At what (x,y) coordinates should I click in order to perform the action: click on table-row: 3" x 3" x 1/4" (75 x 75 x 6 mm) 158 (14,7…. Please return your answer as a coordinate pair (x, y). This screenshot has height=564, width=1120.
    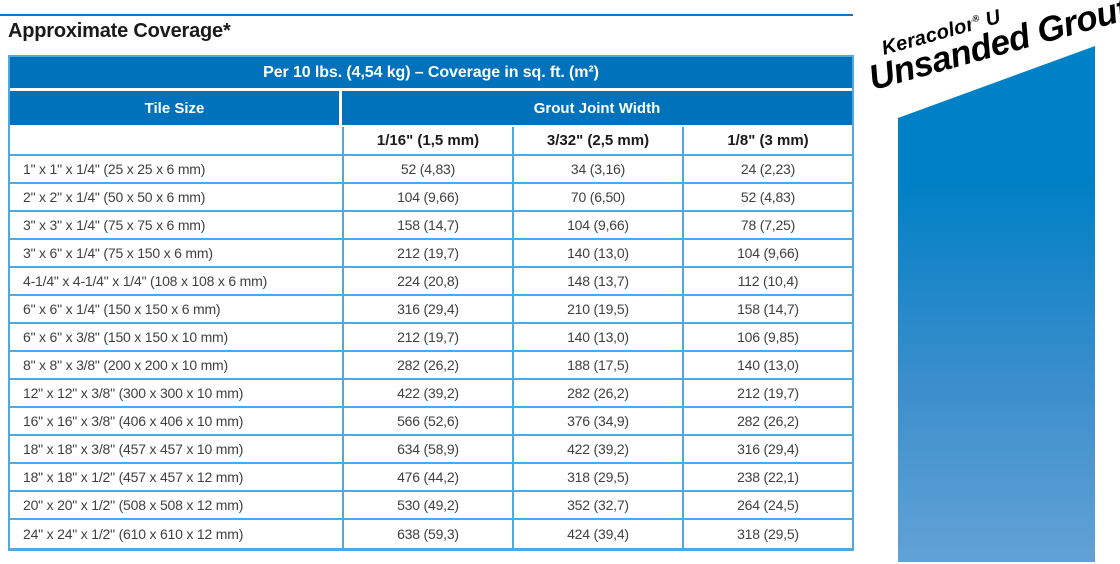
    Looking at the image, I should click on (431, 226).